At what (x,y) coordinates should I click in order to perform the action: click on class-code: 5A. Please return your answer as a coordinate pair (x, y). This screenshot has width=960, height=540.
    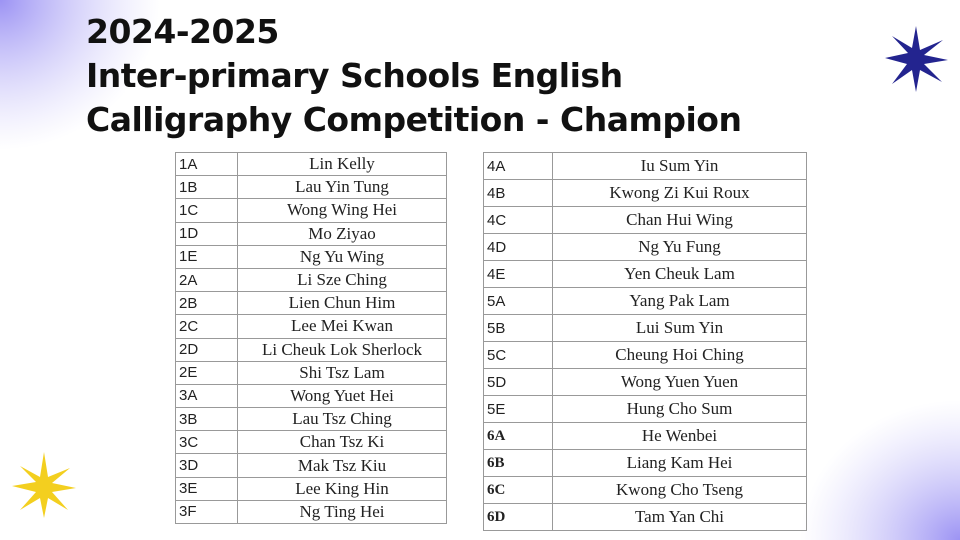
    Looking at the image, I should click on (518, 301).